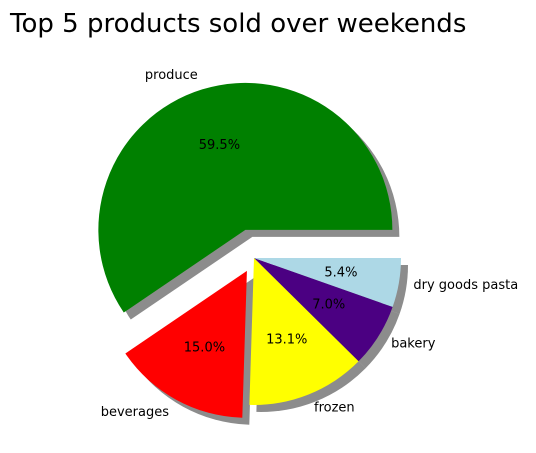 This screenshot has width=536, height=453. I want to click on category-label-produce: produce, so click(171, 75).